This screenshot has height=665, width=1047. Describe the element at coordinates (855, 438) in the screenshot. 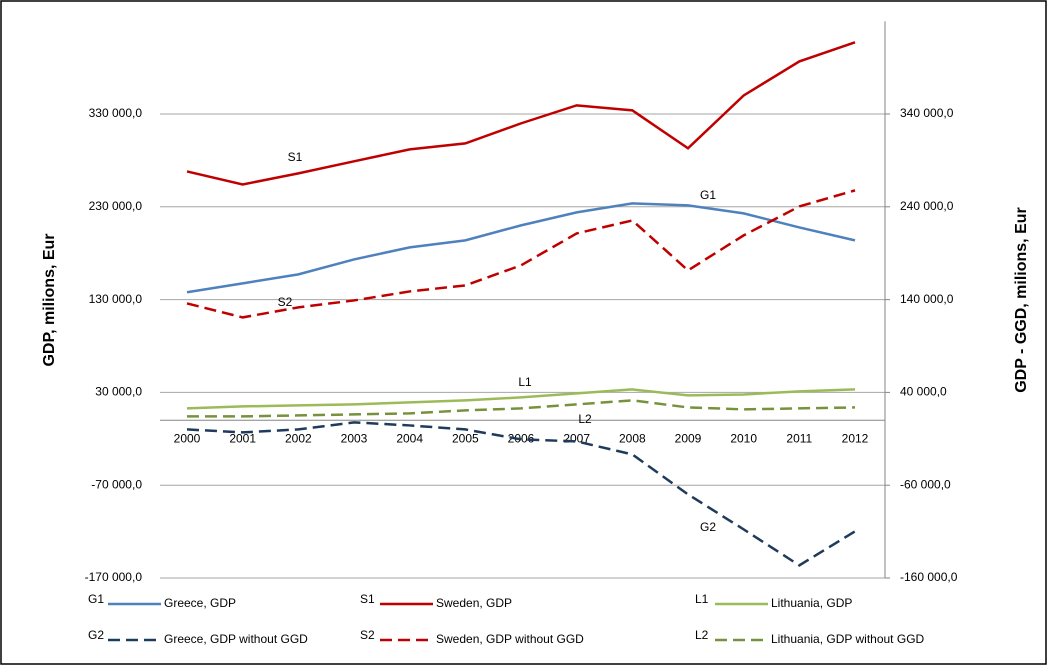

I see `x-tick-label: 2012` at that location.